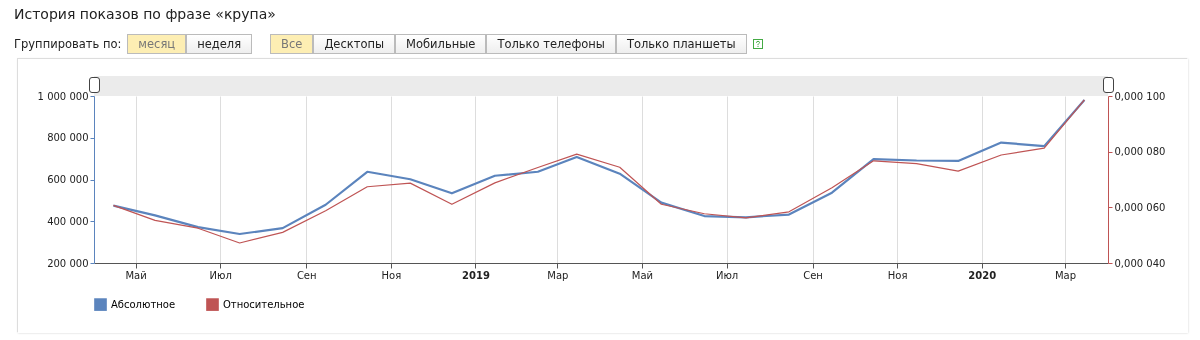 The height and width of the screenshot is (340, 1200). I want to click on legend-label: Абсолютное, so click(143, 304).